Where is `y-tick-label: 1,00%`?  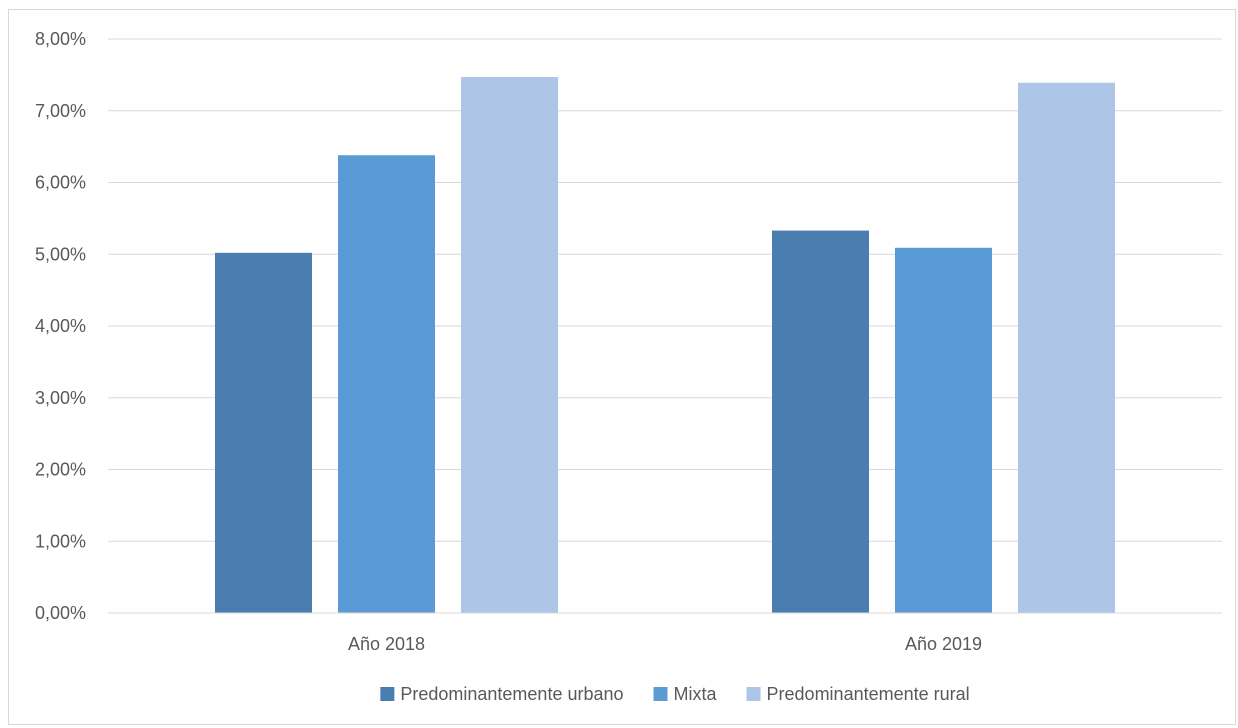
y-tick-label: 1,00% is located at coordinates (60, 541).